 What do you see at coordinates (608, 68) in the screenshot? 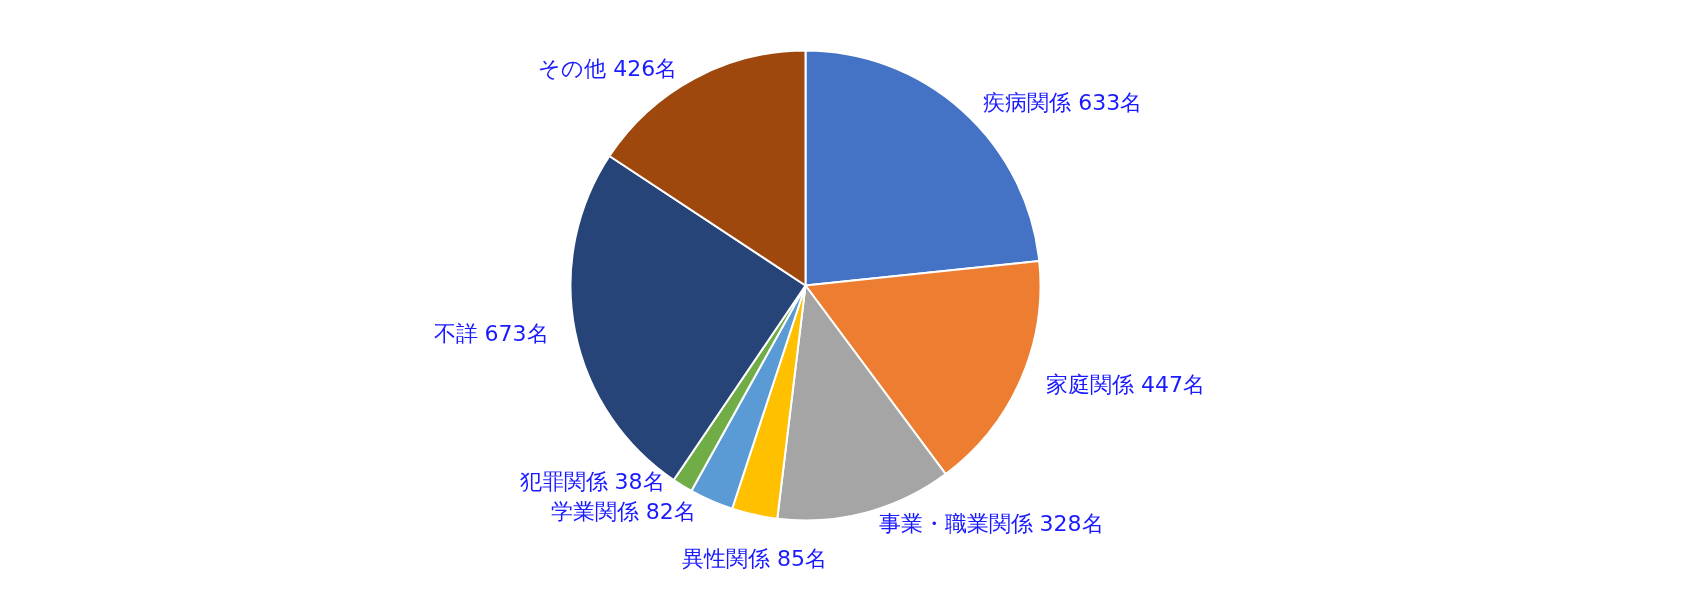
I see `slice-label: その他 426名` at bounding box center [608, 68].